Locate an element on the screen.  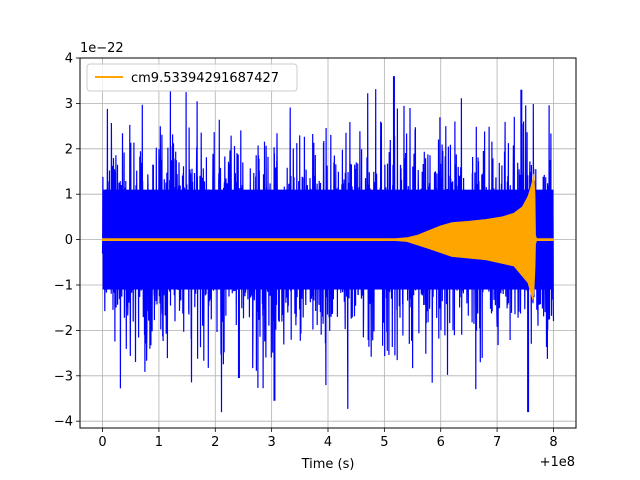
legend: cm9.53394291687427 is located at coordinates (192, 77).